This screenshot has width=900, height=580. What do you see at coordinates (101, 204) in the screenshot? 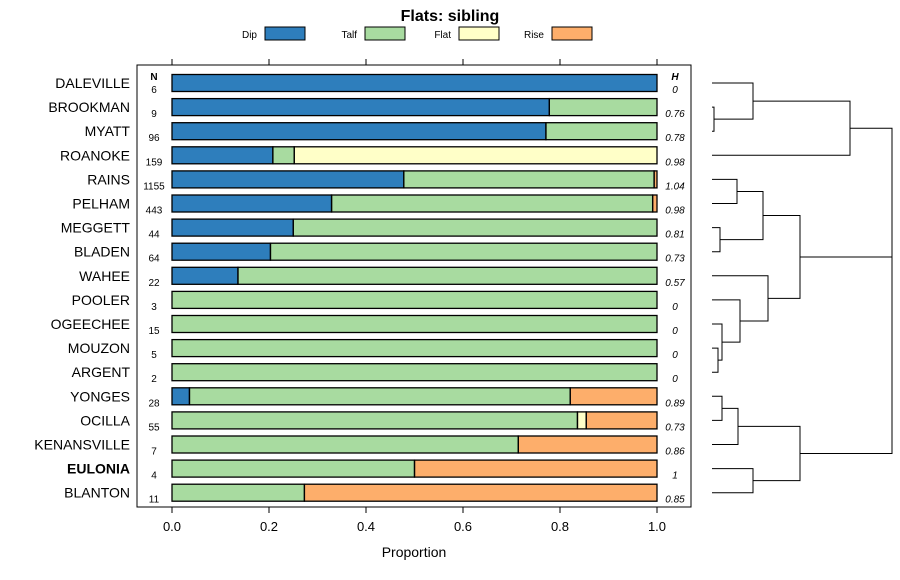
I see `row-label: PELHAM` at bounding box center [101, 204].